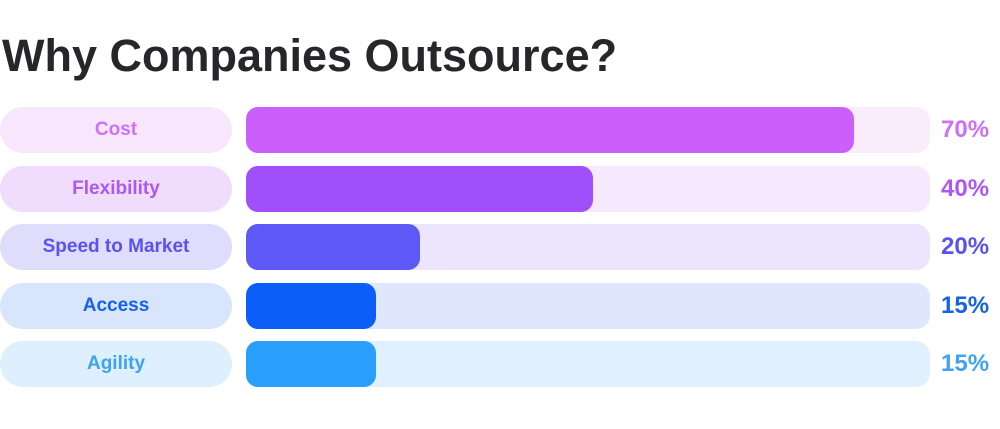  I want to click on category-label: Access, so click(116, 305).